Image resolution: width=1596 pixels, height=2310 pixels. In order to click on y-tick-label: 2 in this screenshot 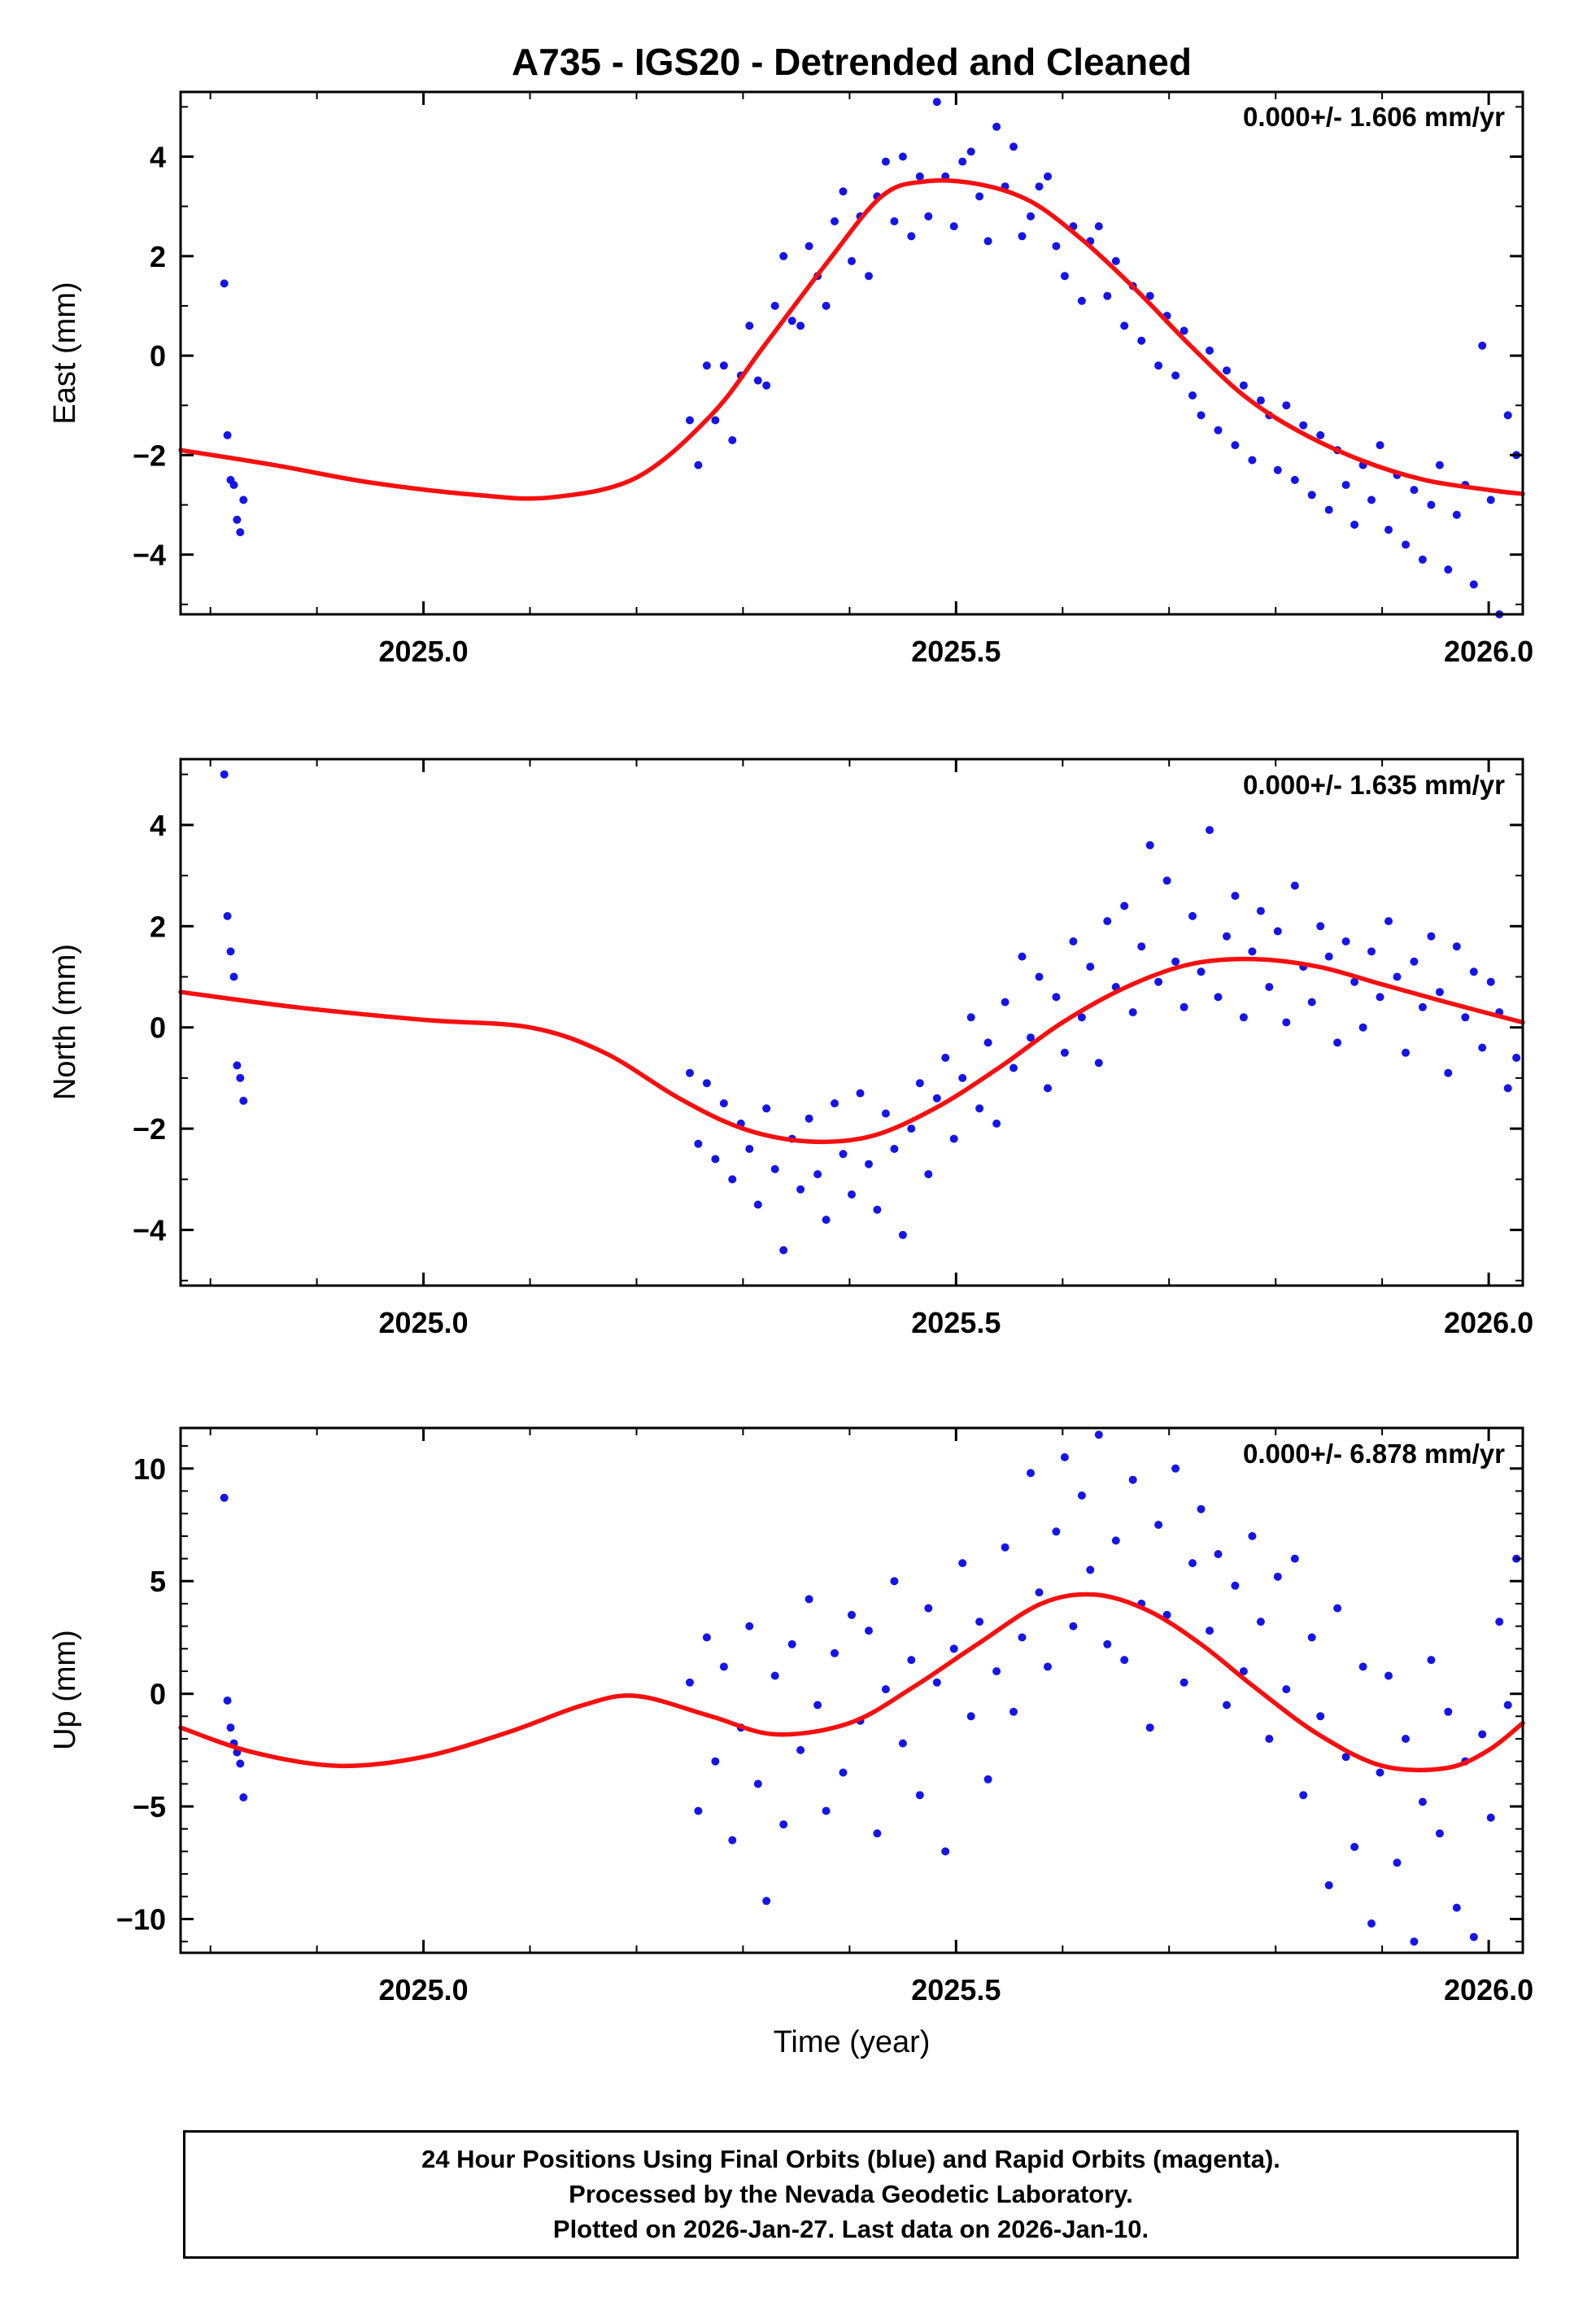, I will do `click(158, 256)`.